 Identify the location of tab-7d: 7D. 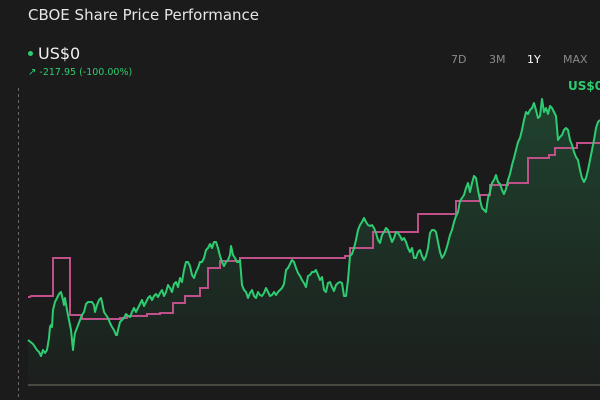
(459, 59).